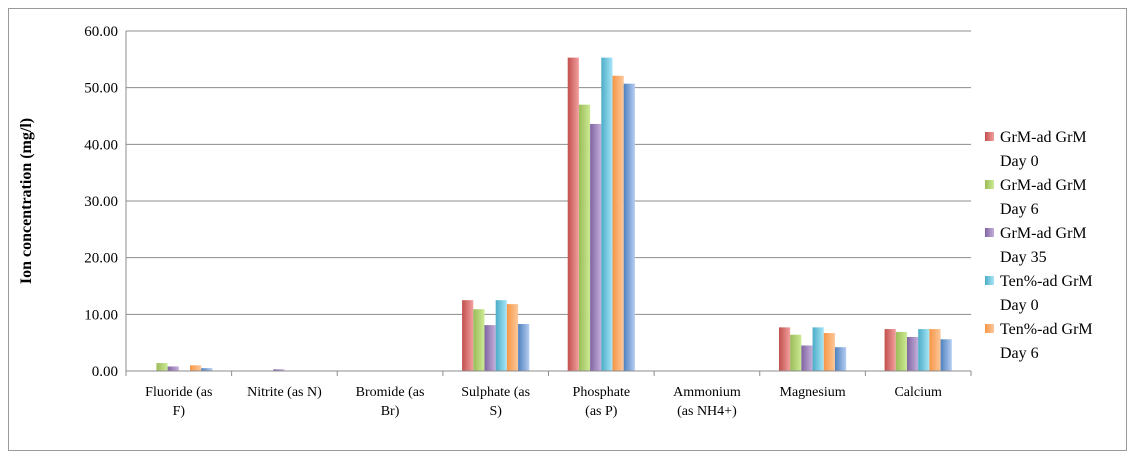  I want to click on x-category-label: Calcium, so click(918, 392).